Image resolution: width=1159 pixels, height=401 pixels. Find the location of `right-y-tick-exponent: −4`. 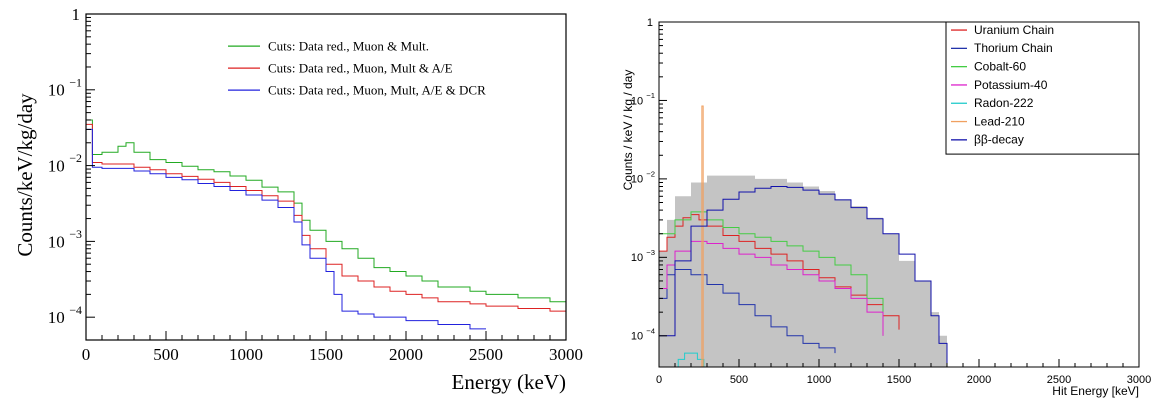

right-y-tick-exponent: −4 is located at coordinates (650, 331).